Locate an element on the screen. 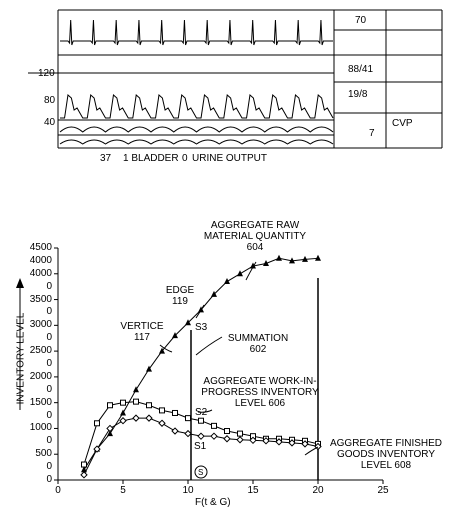 This screenshot has height=514, width=455. s-circle is located at coordinates (201, 472).